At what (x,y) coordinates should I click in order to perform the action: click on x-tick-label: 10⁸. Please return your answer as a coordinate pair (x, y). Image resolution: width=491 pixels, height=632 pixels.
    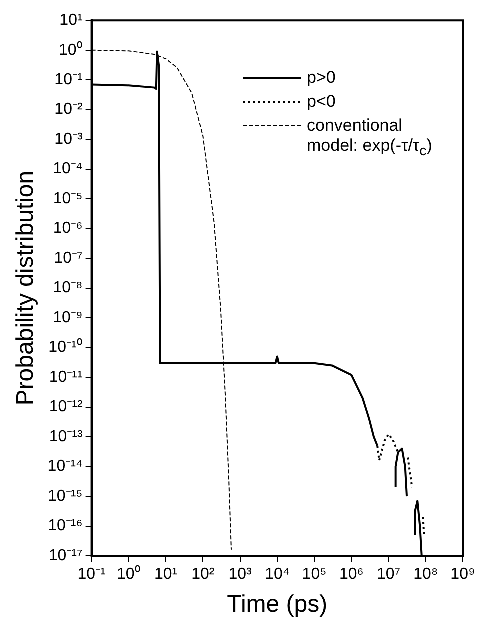
    Looking at the image, I should click on (426, 575).